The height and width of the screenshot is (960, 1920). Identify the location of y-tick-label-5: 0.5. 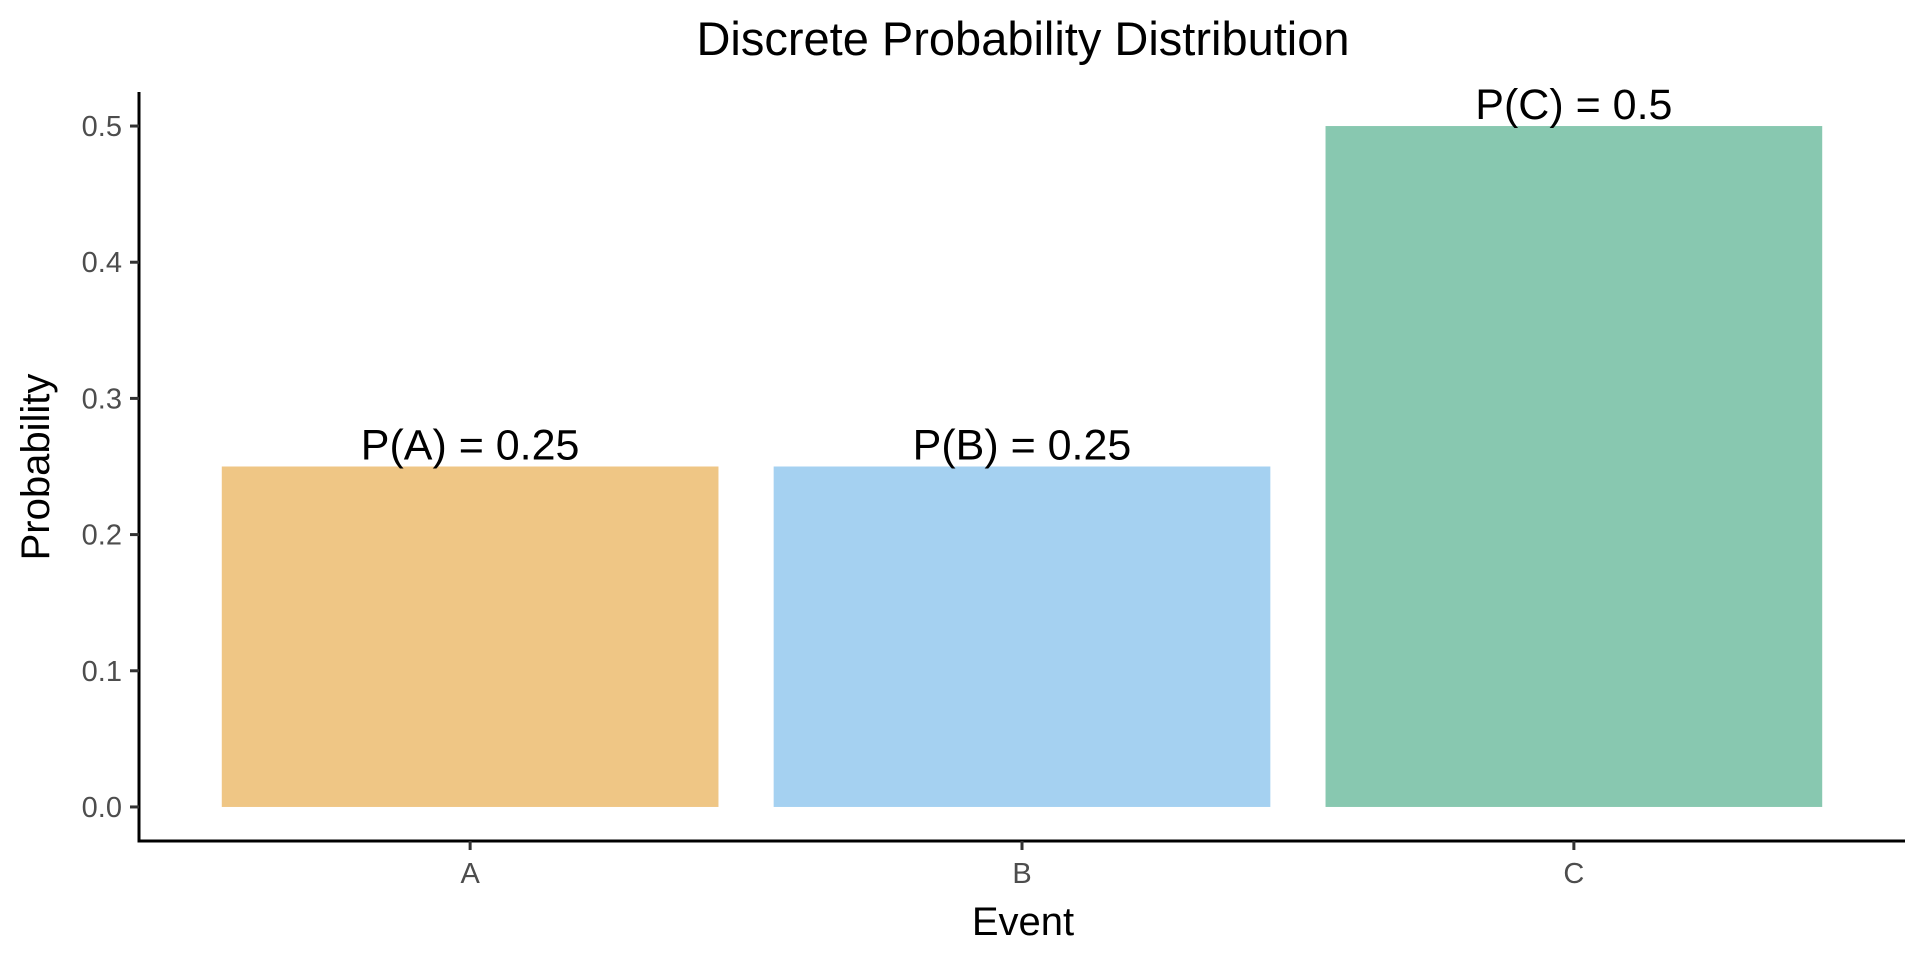
(102, 127).